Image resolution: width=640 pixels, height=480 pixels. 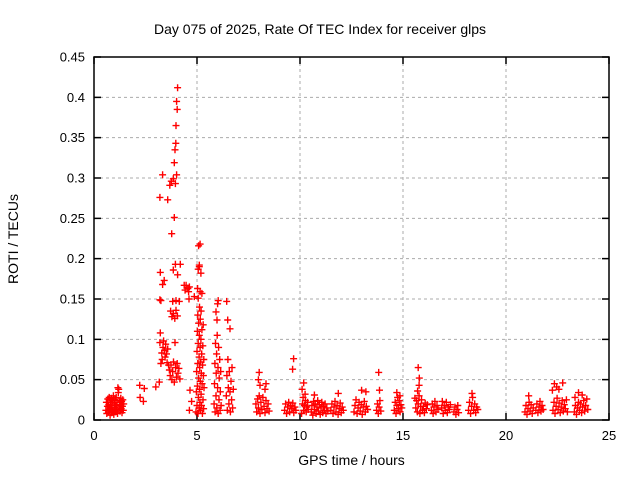 What do you see at coordinates (72, 57) in the screenshot?
I see `y-tick-label: 0.45` at bounding box center [72, 57].